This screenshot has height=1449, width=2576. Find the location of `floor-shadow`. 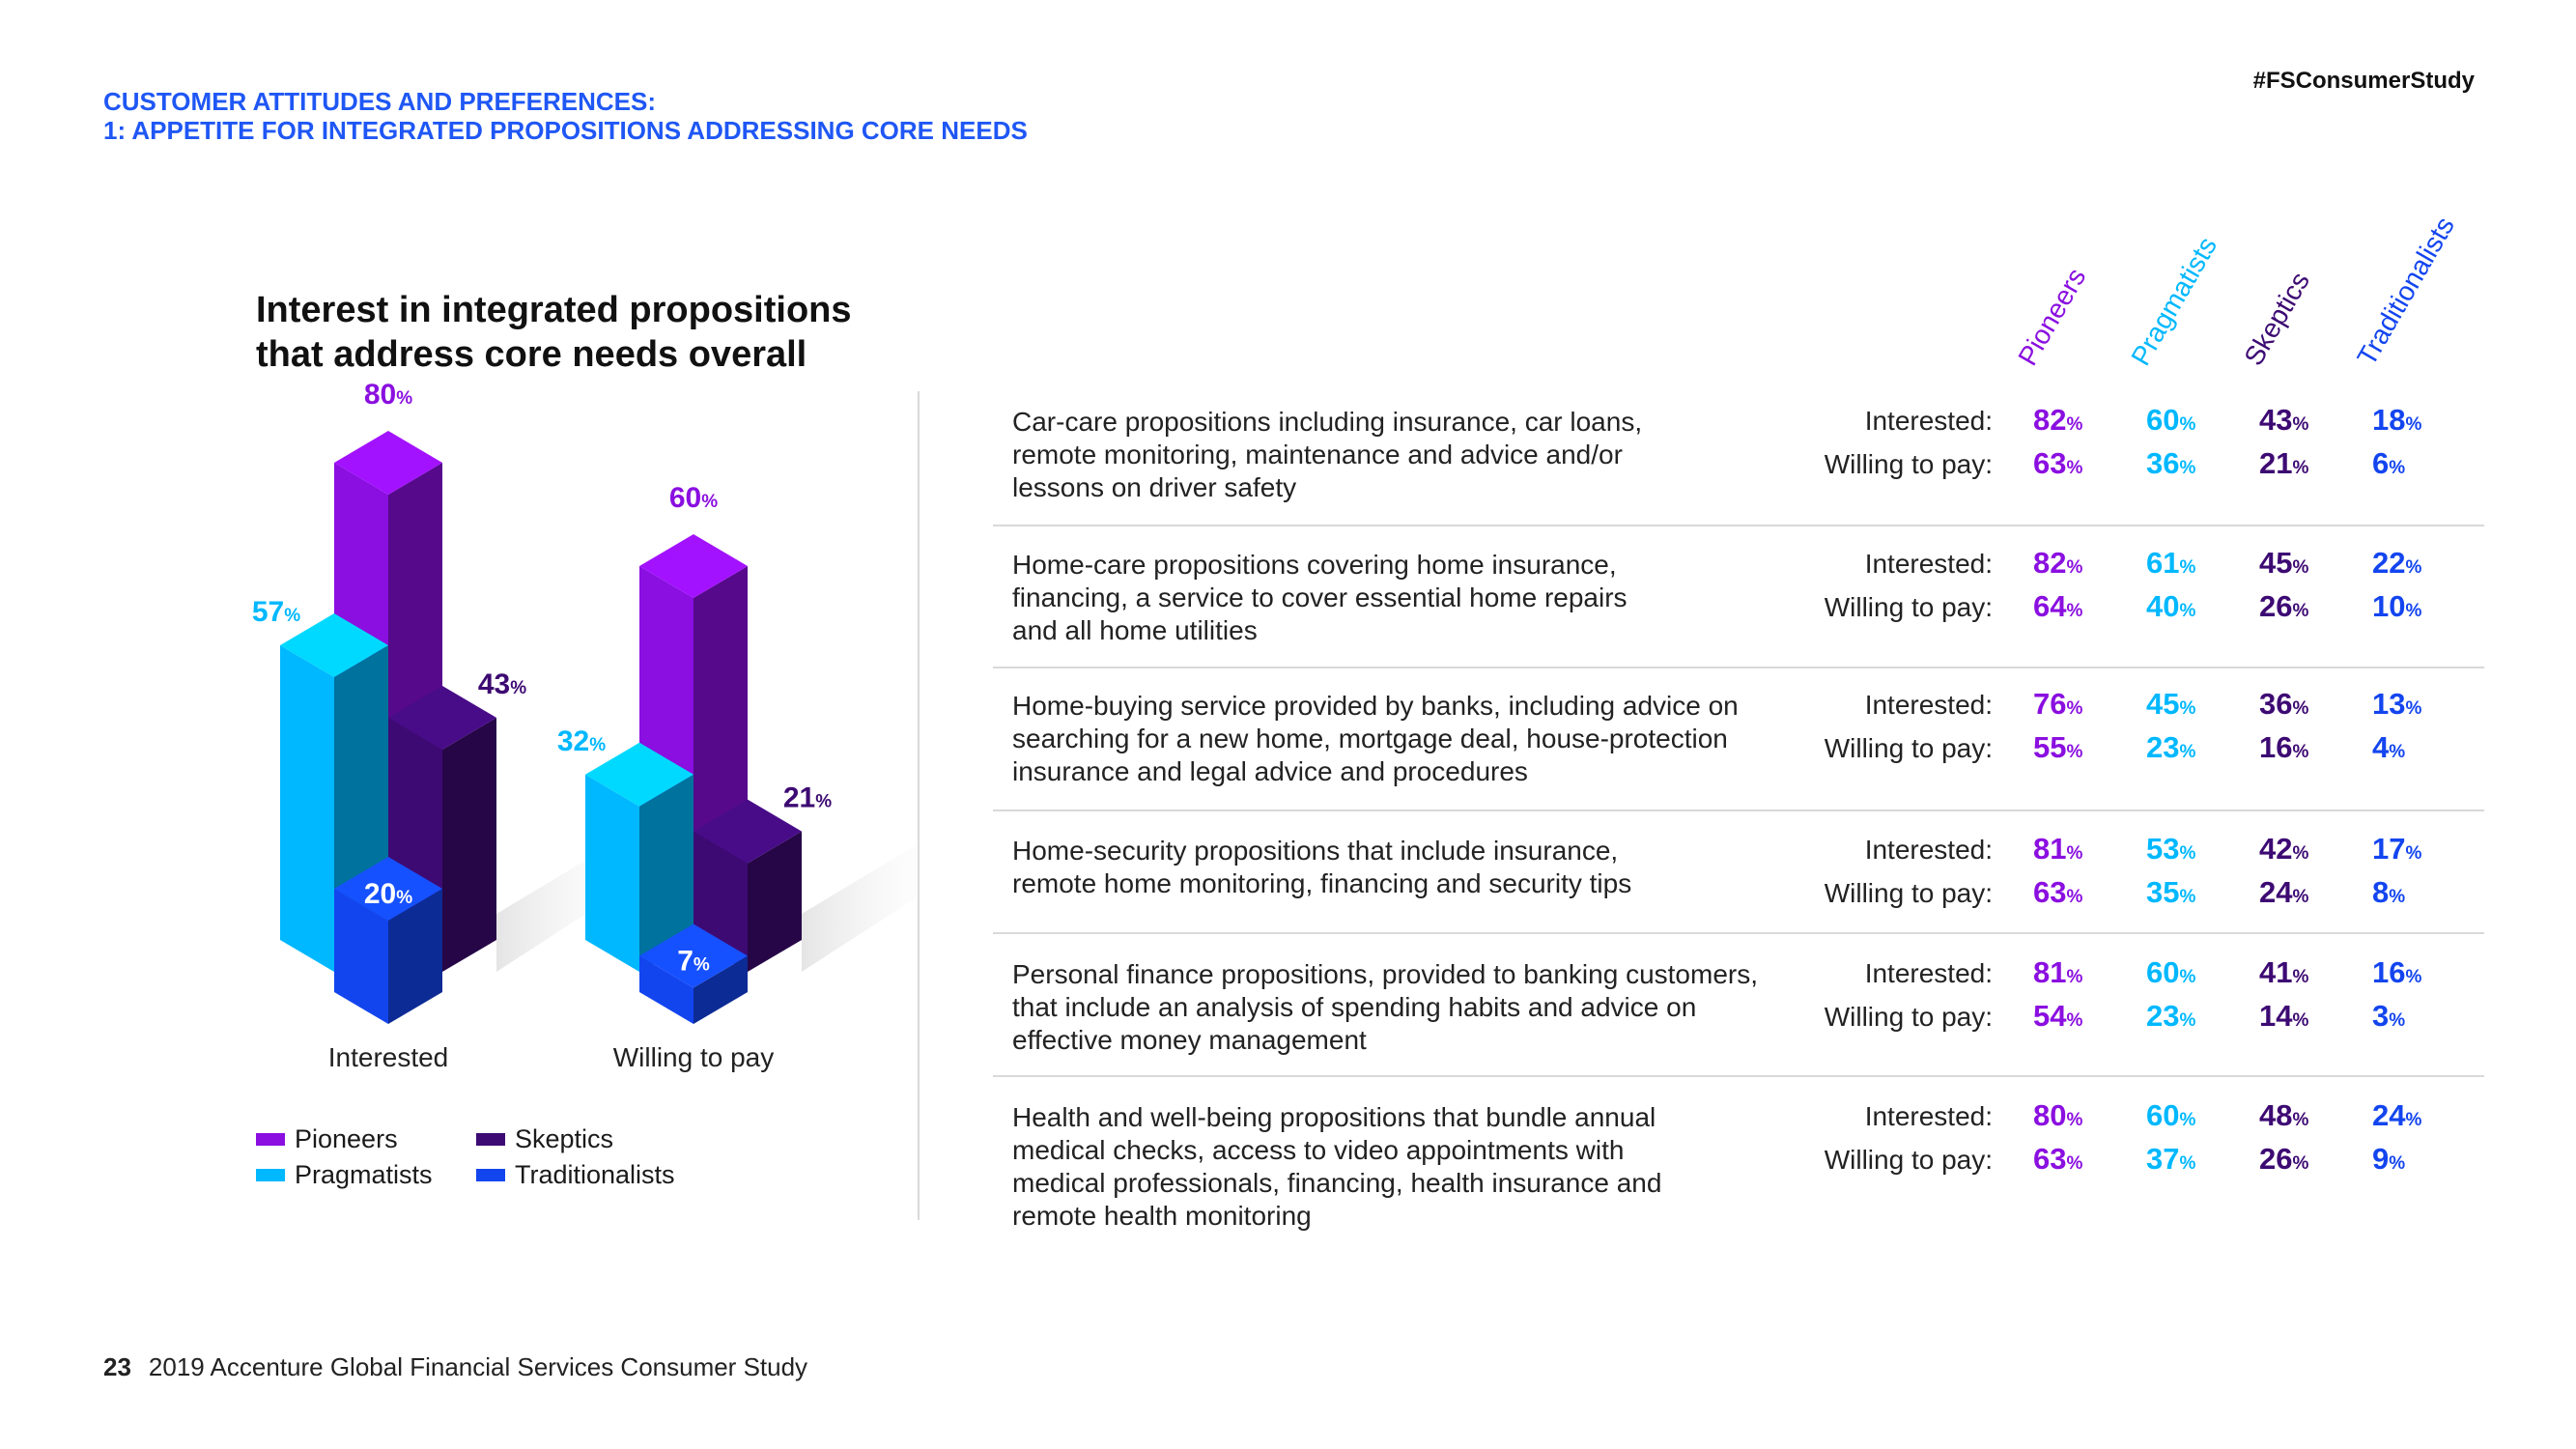

floor-shadow is located at coordinates (860, 908).